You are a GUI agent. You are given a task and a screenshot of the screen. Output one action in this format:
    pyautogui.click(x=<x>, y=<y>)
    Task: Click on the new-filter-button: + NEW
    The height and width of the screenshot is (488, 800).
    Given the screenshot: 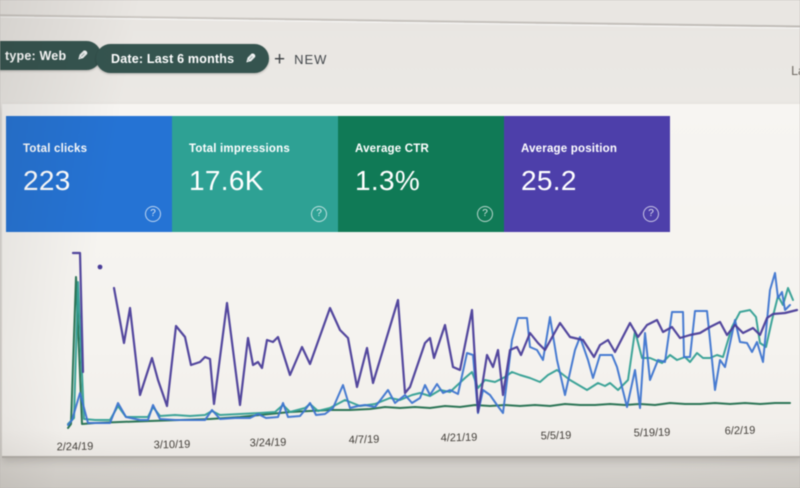 What is the action you would take?
    pyautogui.click(x=300, y=59)
    